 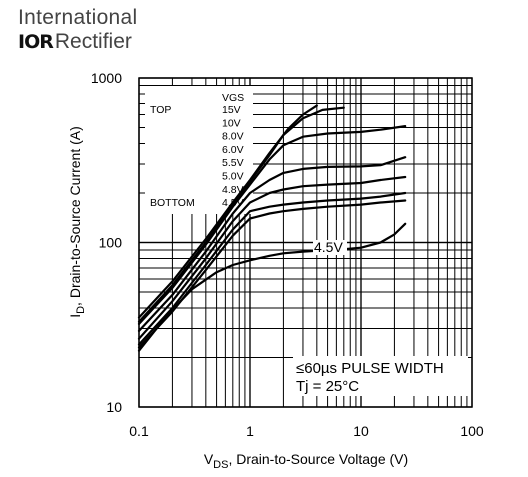 I want to click on legend-entry: 5.0V, so click(x=233, y=177).